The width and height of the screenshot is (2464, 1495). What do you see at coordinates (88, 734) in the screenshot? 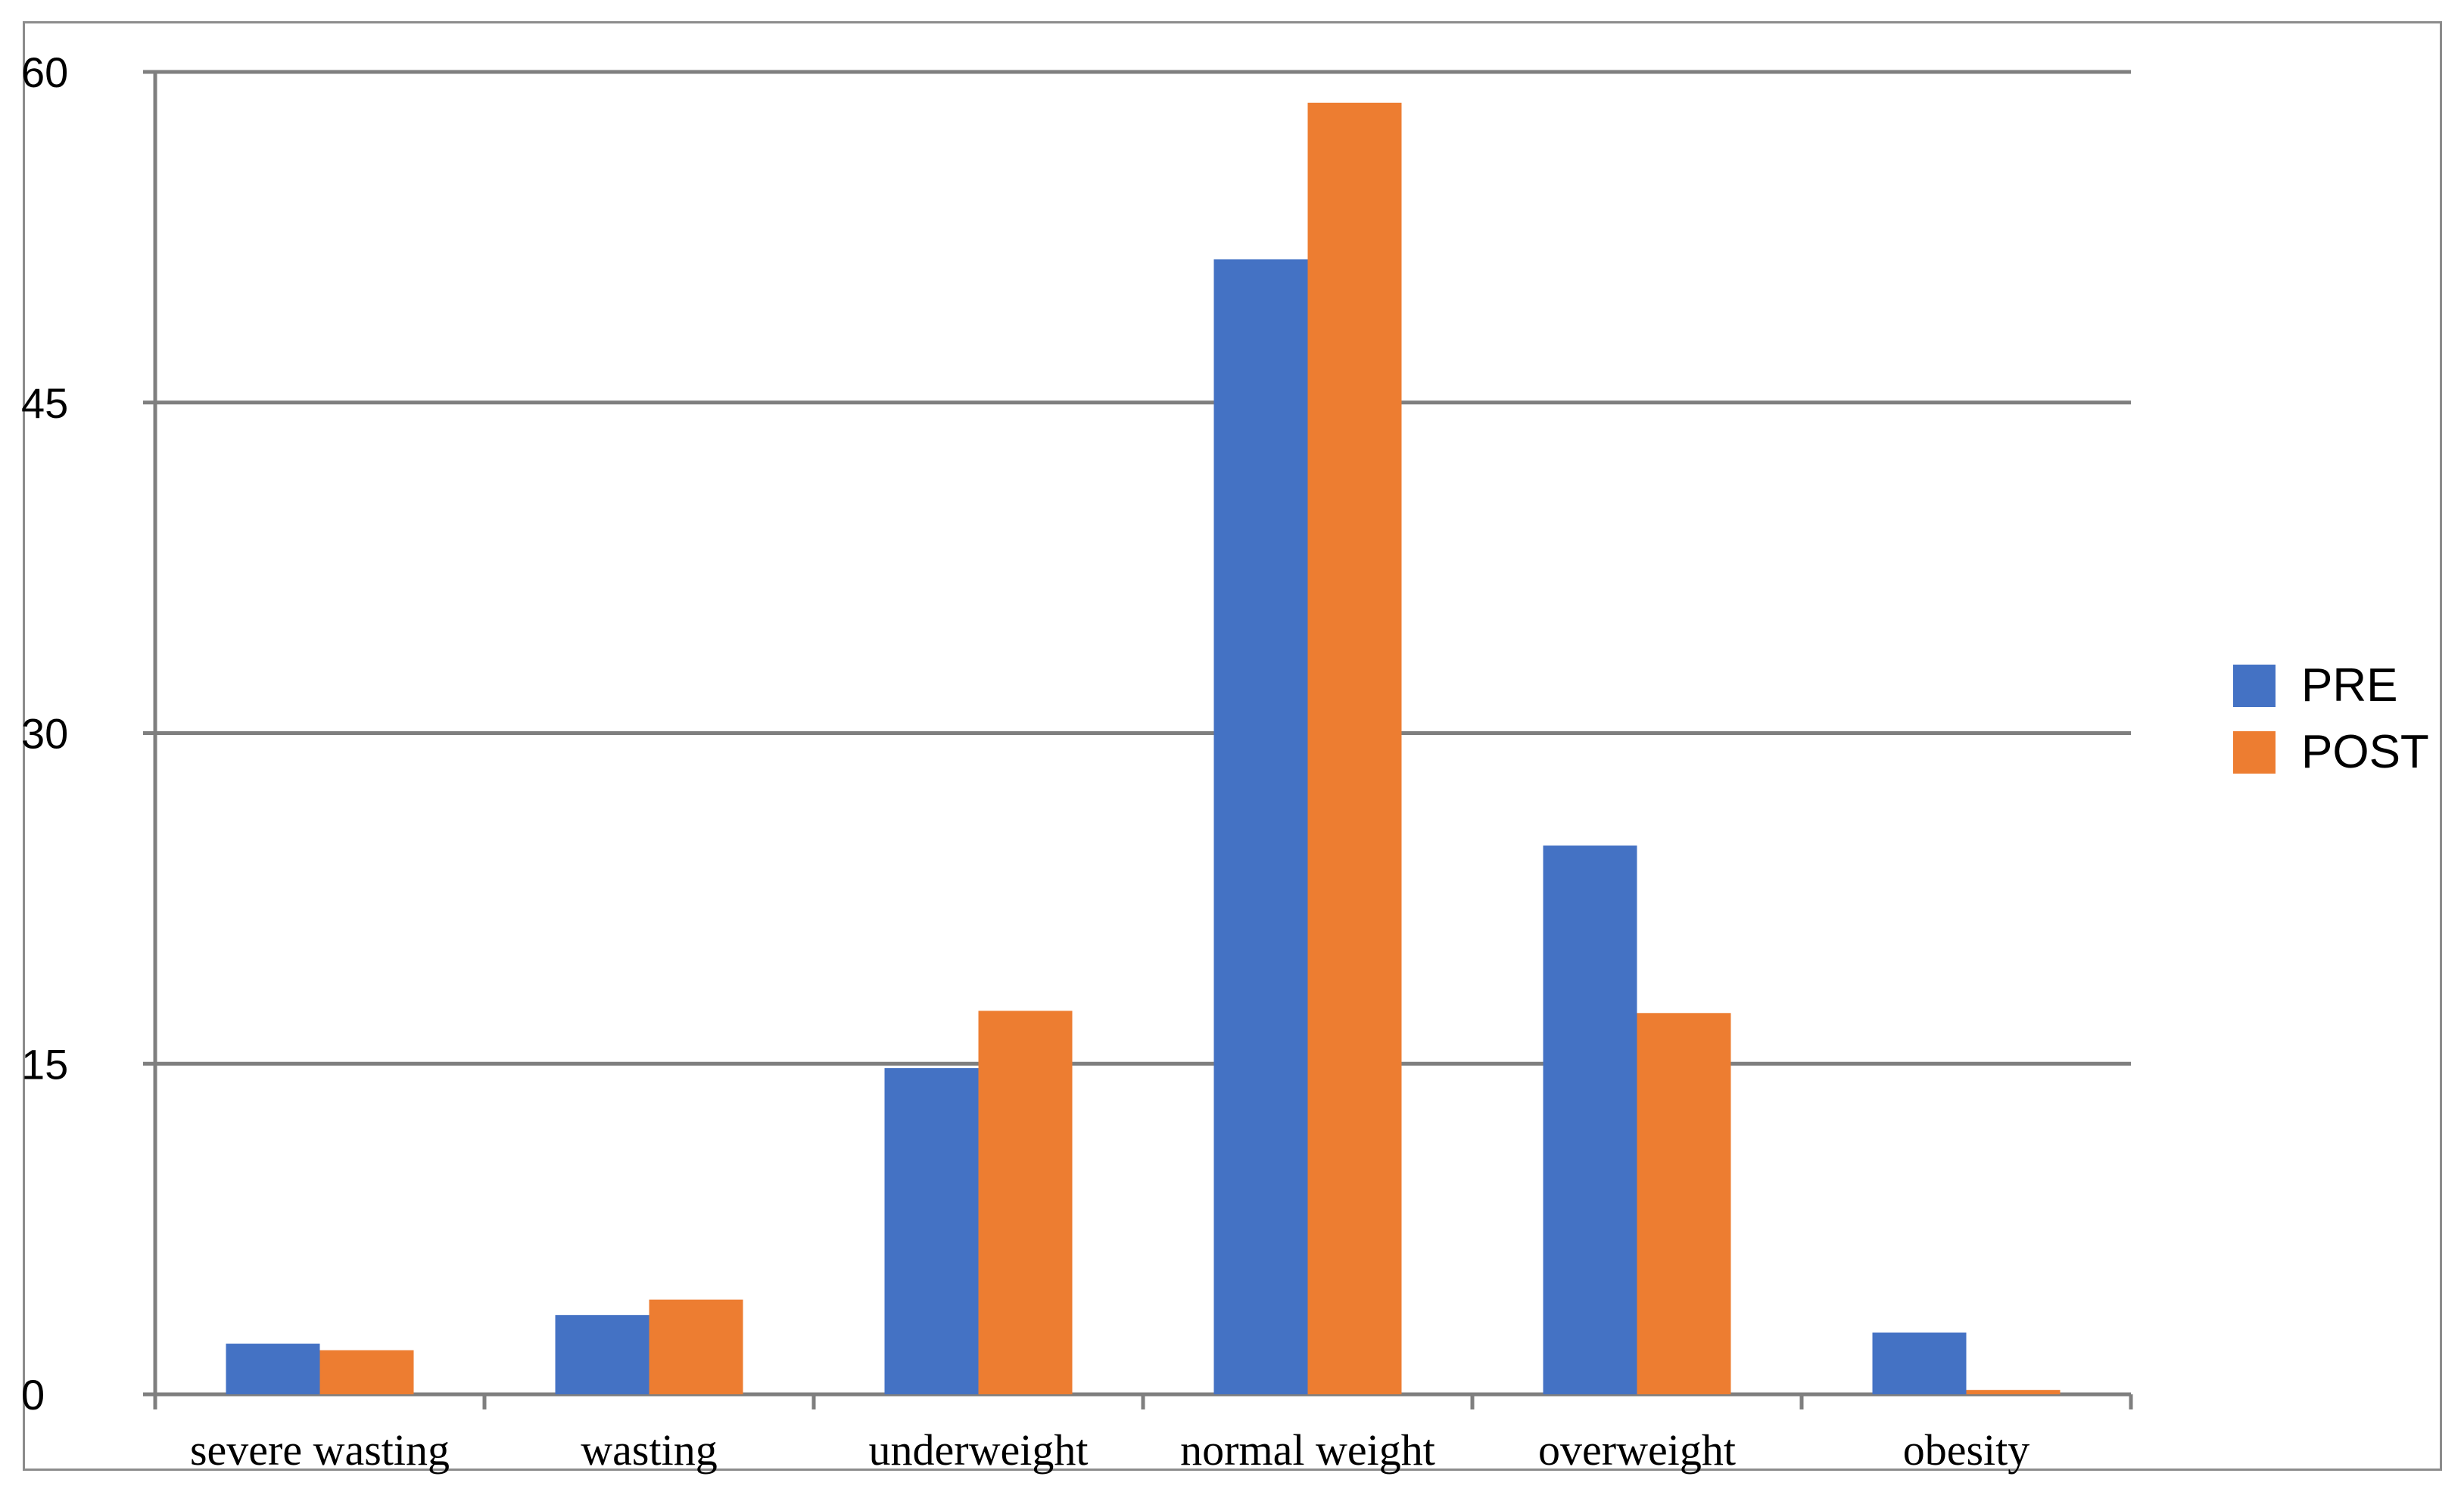
I see `y-axis-ticks: 0 15 30 45 60` at bounding box center [88, 734].